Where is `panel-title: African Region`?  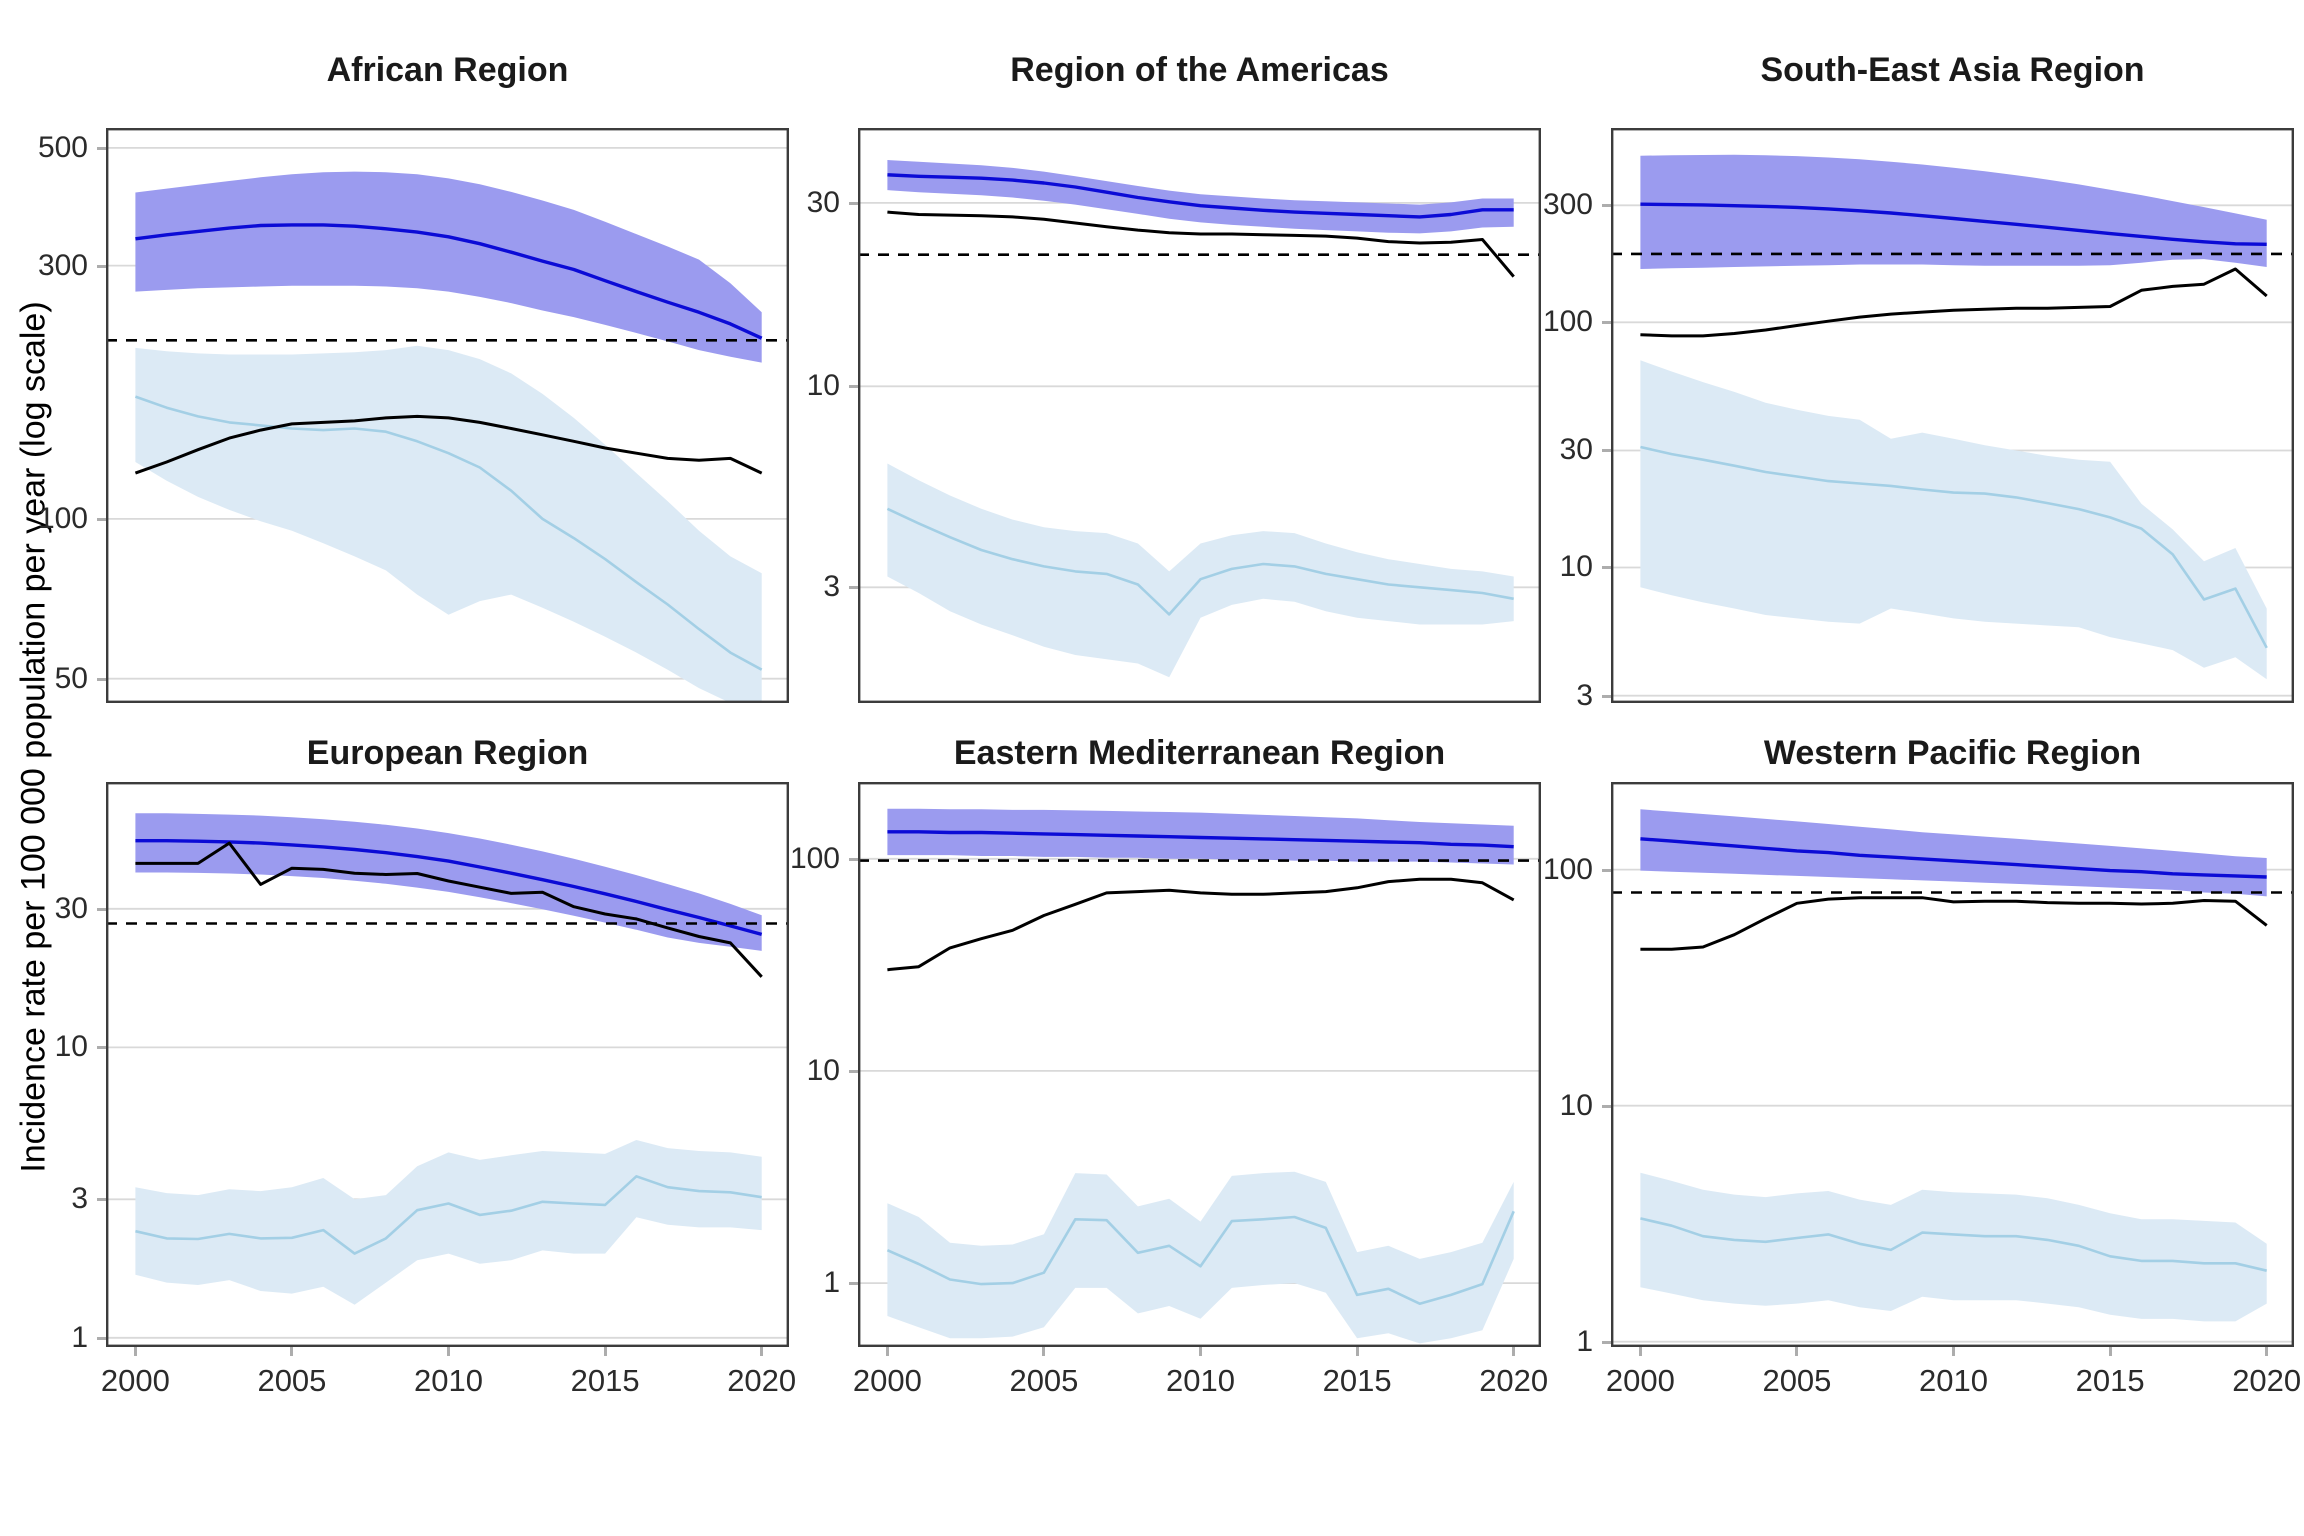
panel-title: African Region is located at coordinates (447, 70).